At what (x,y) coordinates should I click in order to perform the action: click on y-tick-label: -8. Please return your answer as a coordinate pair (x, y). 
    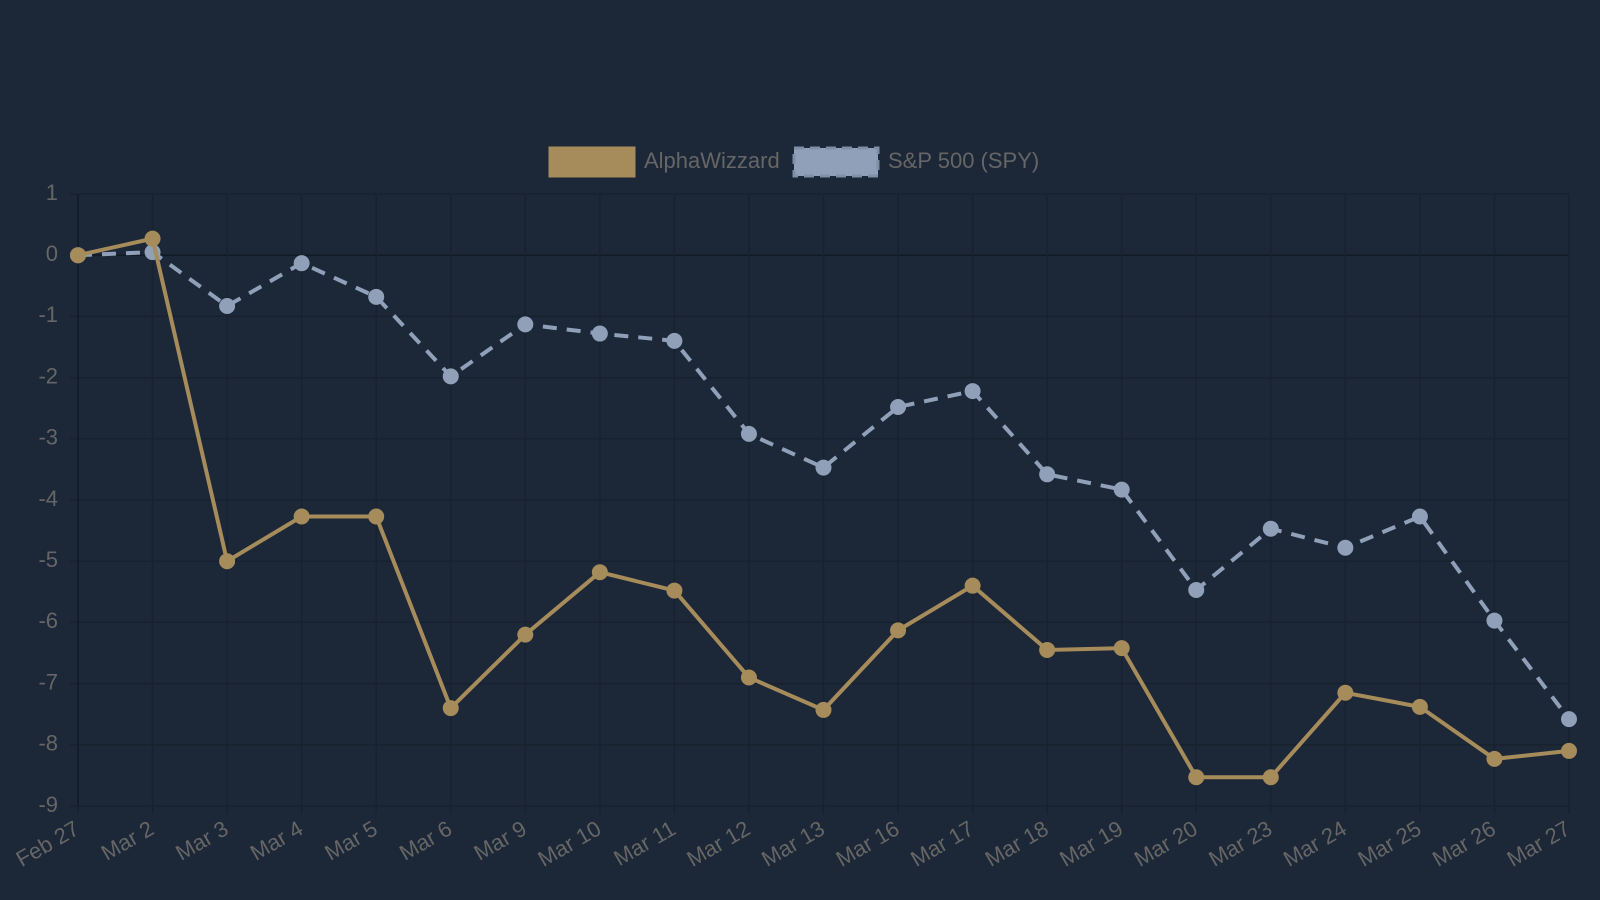
    Looking at the image, I should click on (48, 743).